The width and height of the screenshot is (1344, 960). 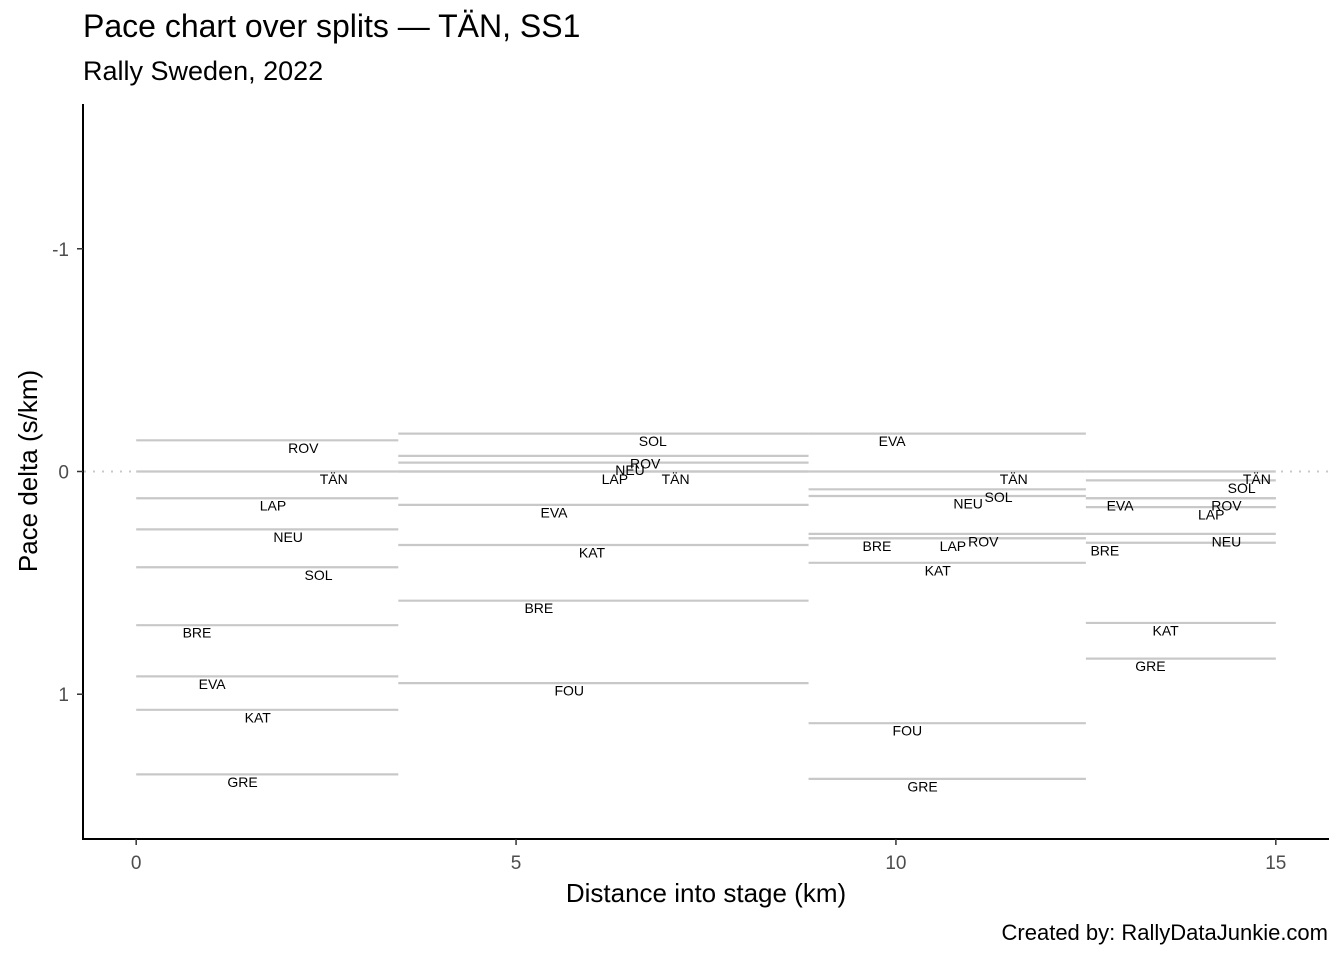 I want to click on driver-label-1-bre: BRE, so click(x=197, y=633).